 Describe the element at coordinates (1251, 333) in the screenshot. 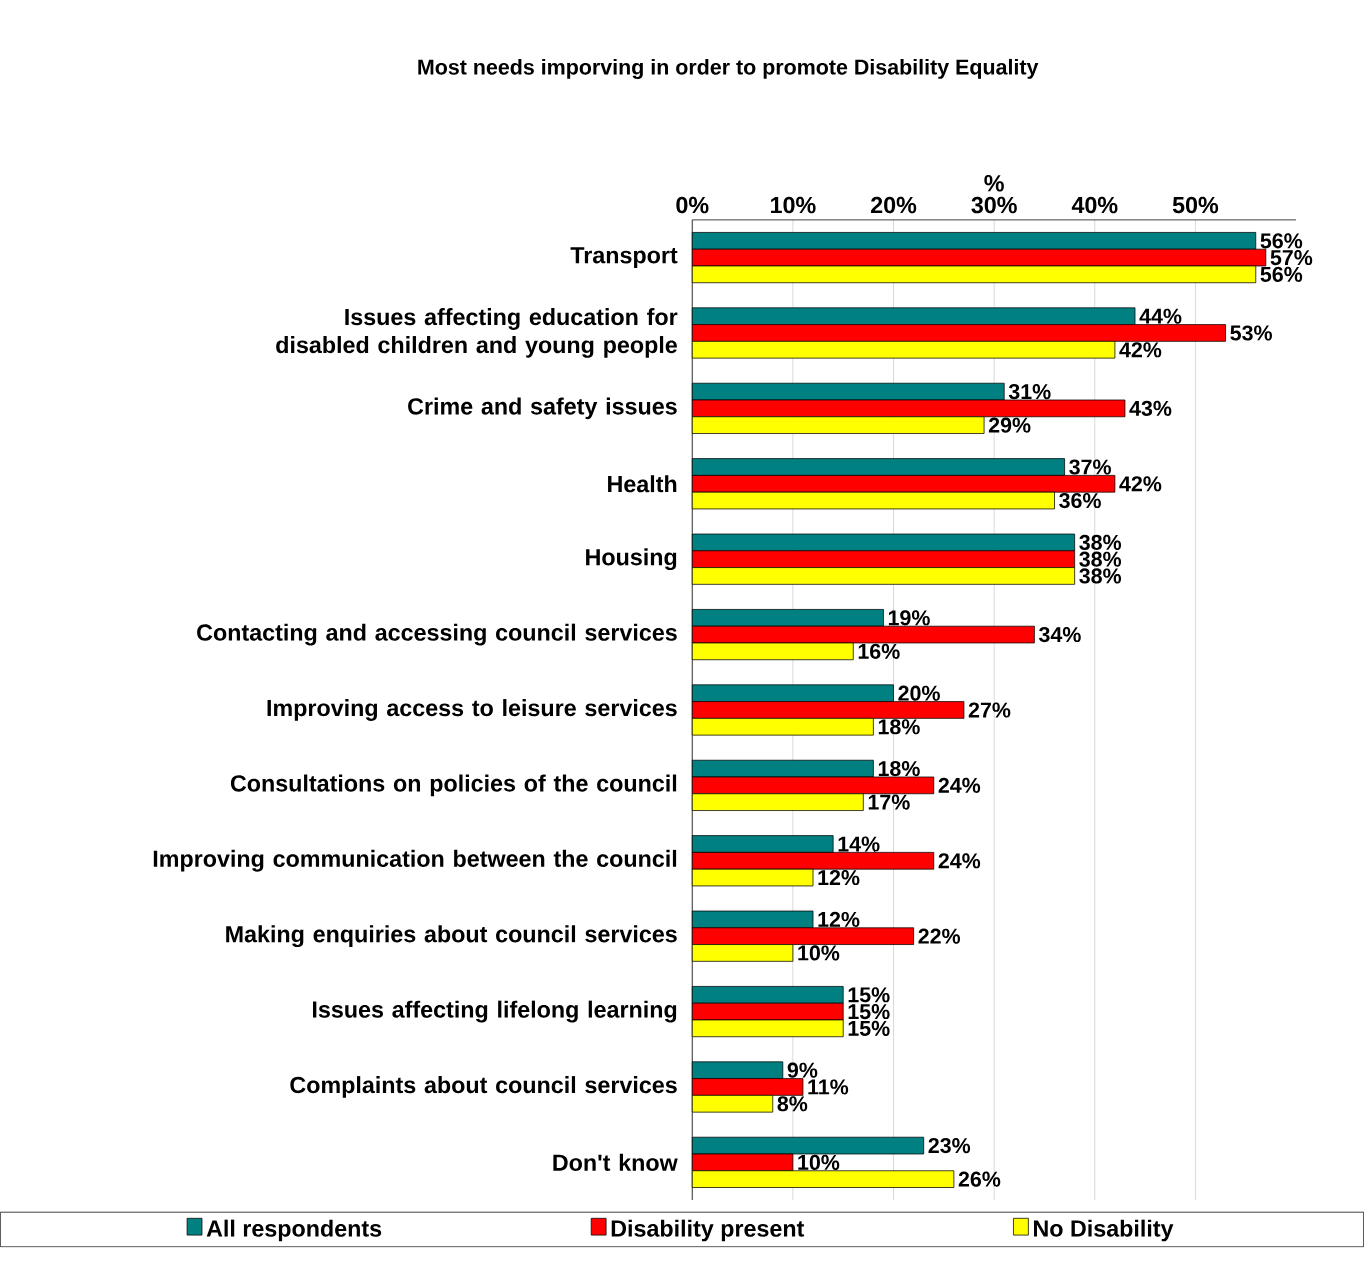

I see `data-label: 53%` at that location.